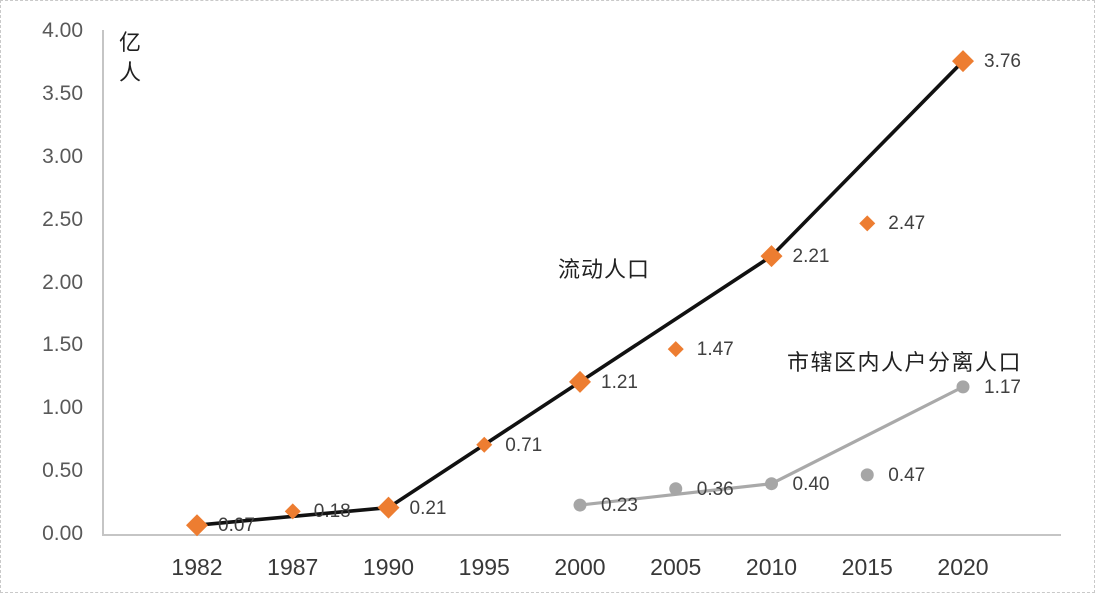 This screenshot has width=1095, height=593. What do you see at coordinates (675, 349) in the screenshot?
I see `data-point-marker-floating-2005` at bounding box center [675, 349].